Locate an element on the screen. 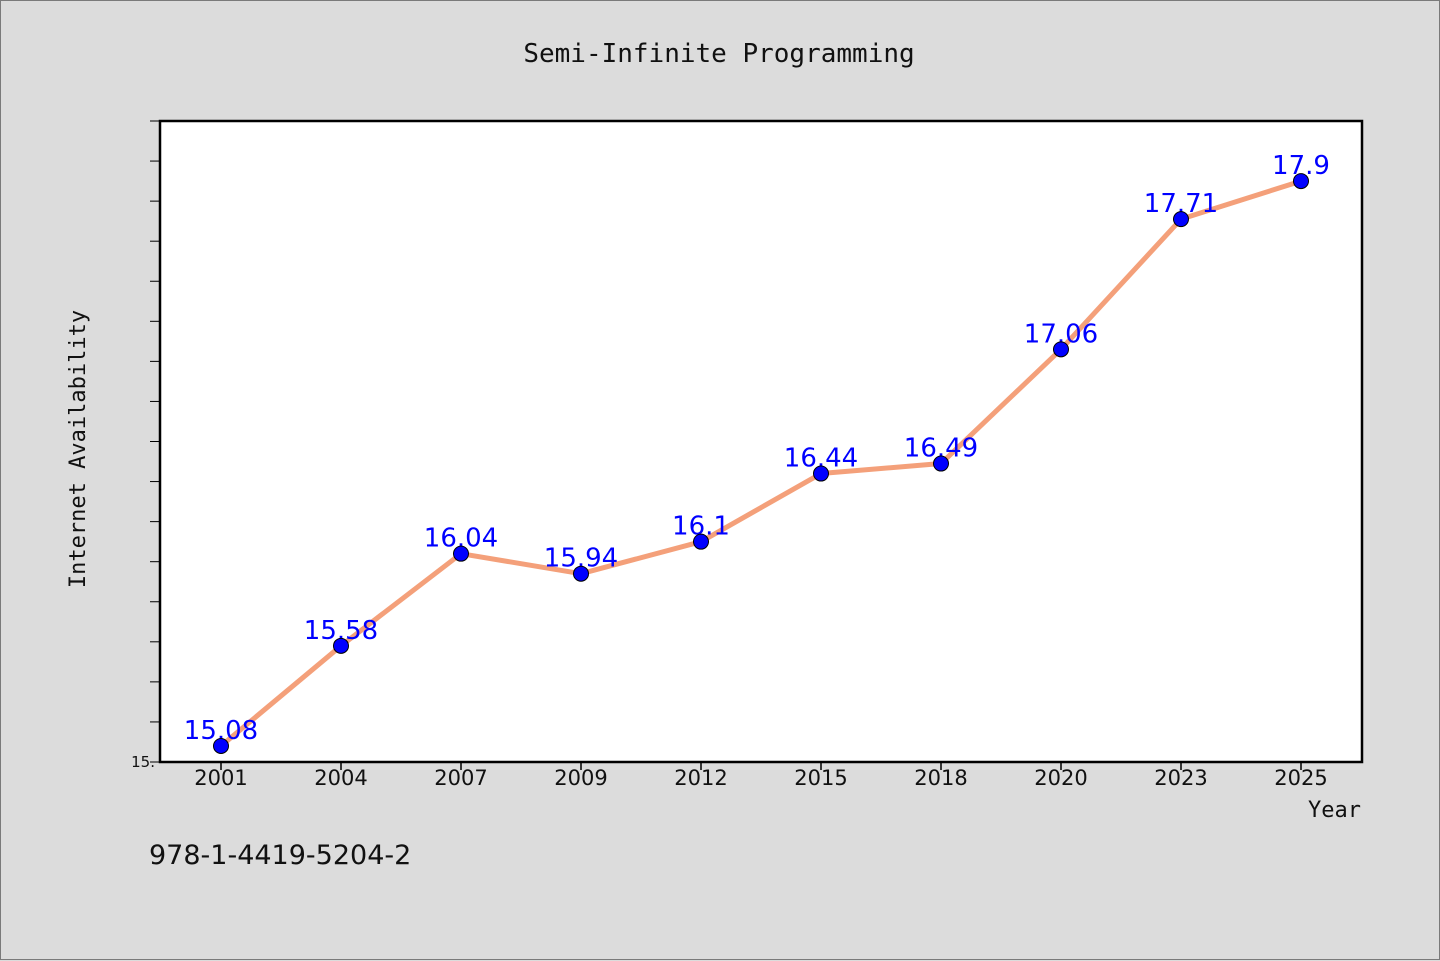 This screenshot has width=1440, height=961. x-tick-label: 2009 is located at coordinates (580, 778).